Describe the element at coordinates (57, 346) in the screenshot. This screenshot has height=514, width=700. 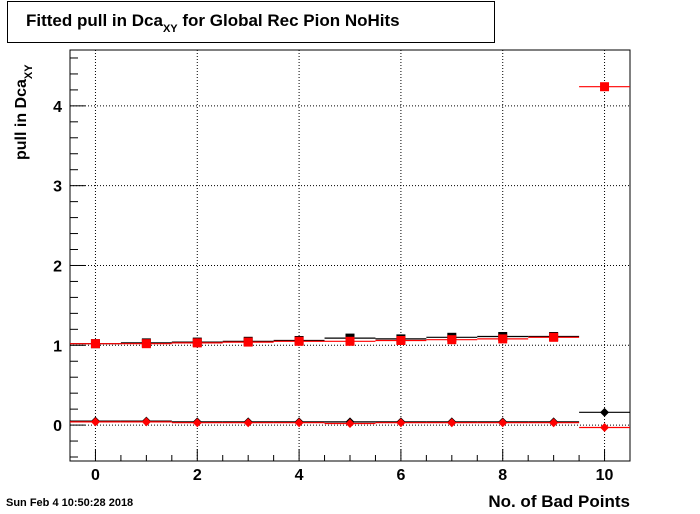
I see `y-tick-label: 1` at that location.